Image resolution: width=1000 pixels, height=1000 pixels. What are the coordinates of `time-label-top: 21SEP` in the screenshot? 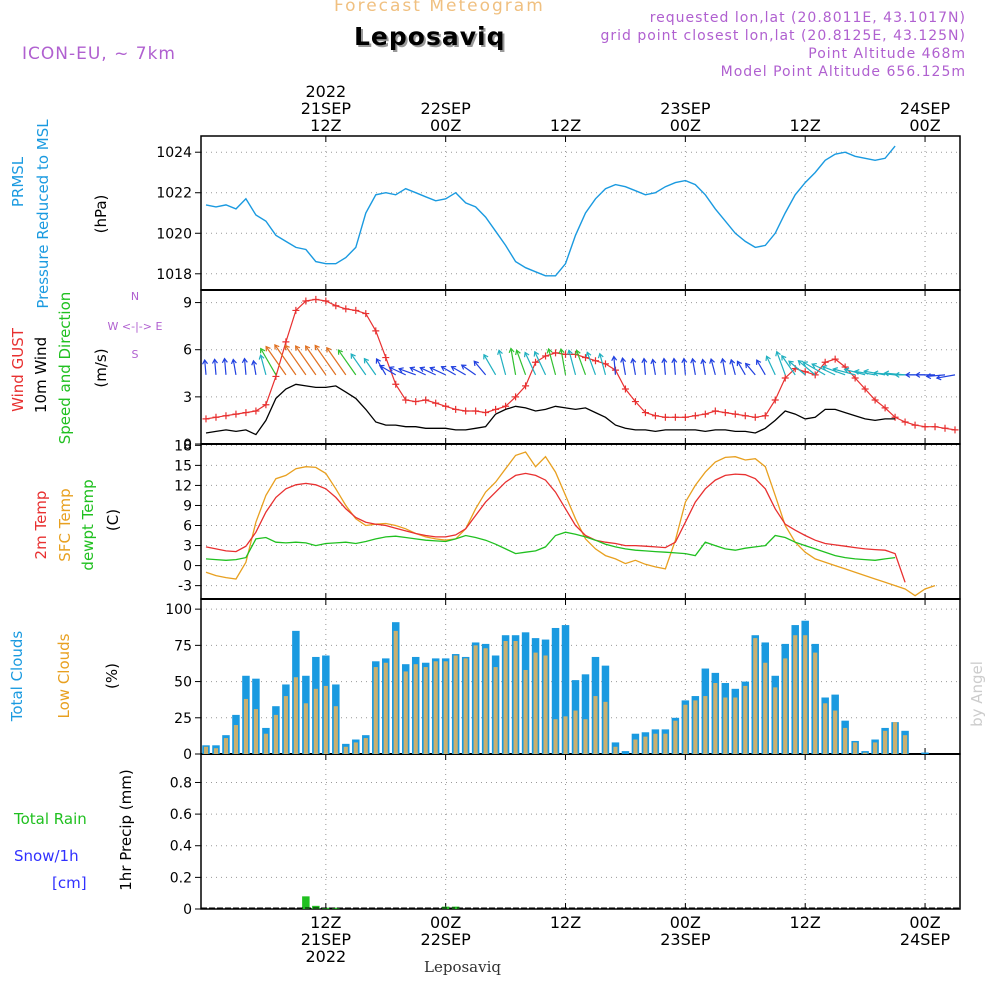 It's located at (326, 108).